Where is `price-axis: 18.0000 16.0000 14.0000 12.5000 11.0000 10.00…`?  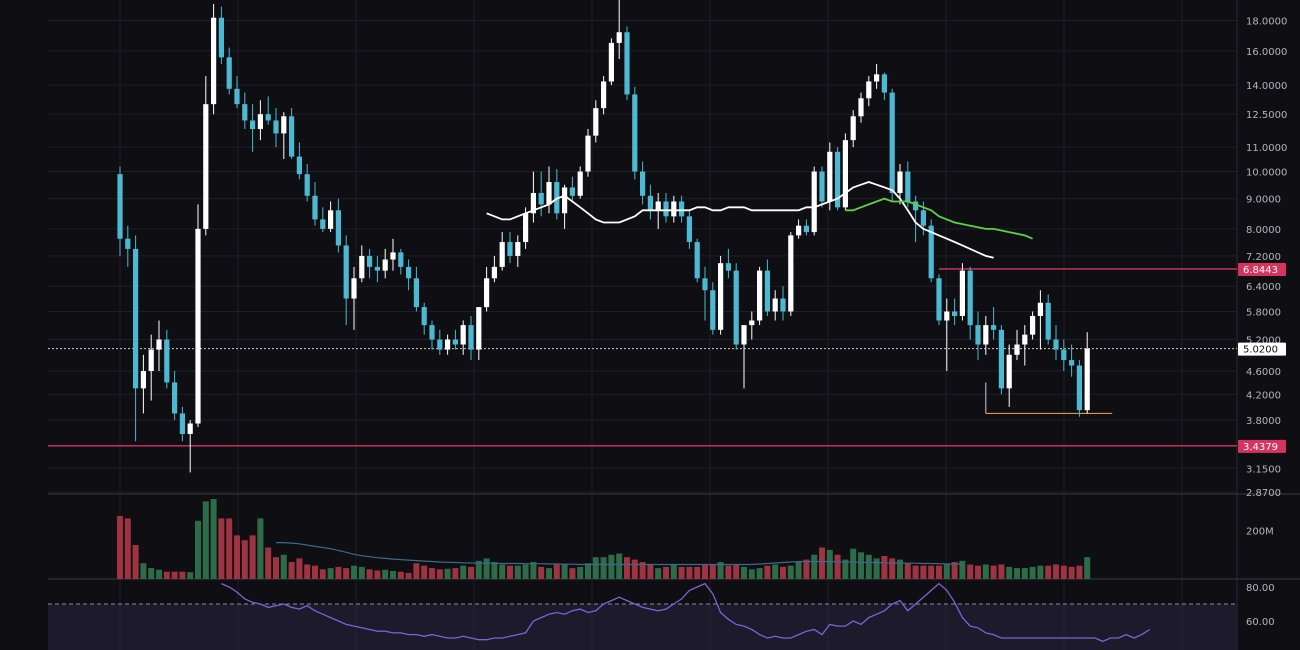
price-axis: 18.0000 16.0000 14.0000 12.5000 11.0000 10.00… is located at coordinates (1266, 258).